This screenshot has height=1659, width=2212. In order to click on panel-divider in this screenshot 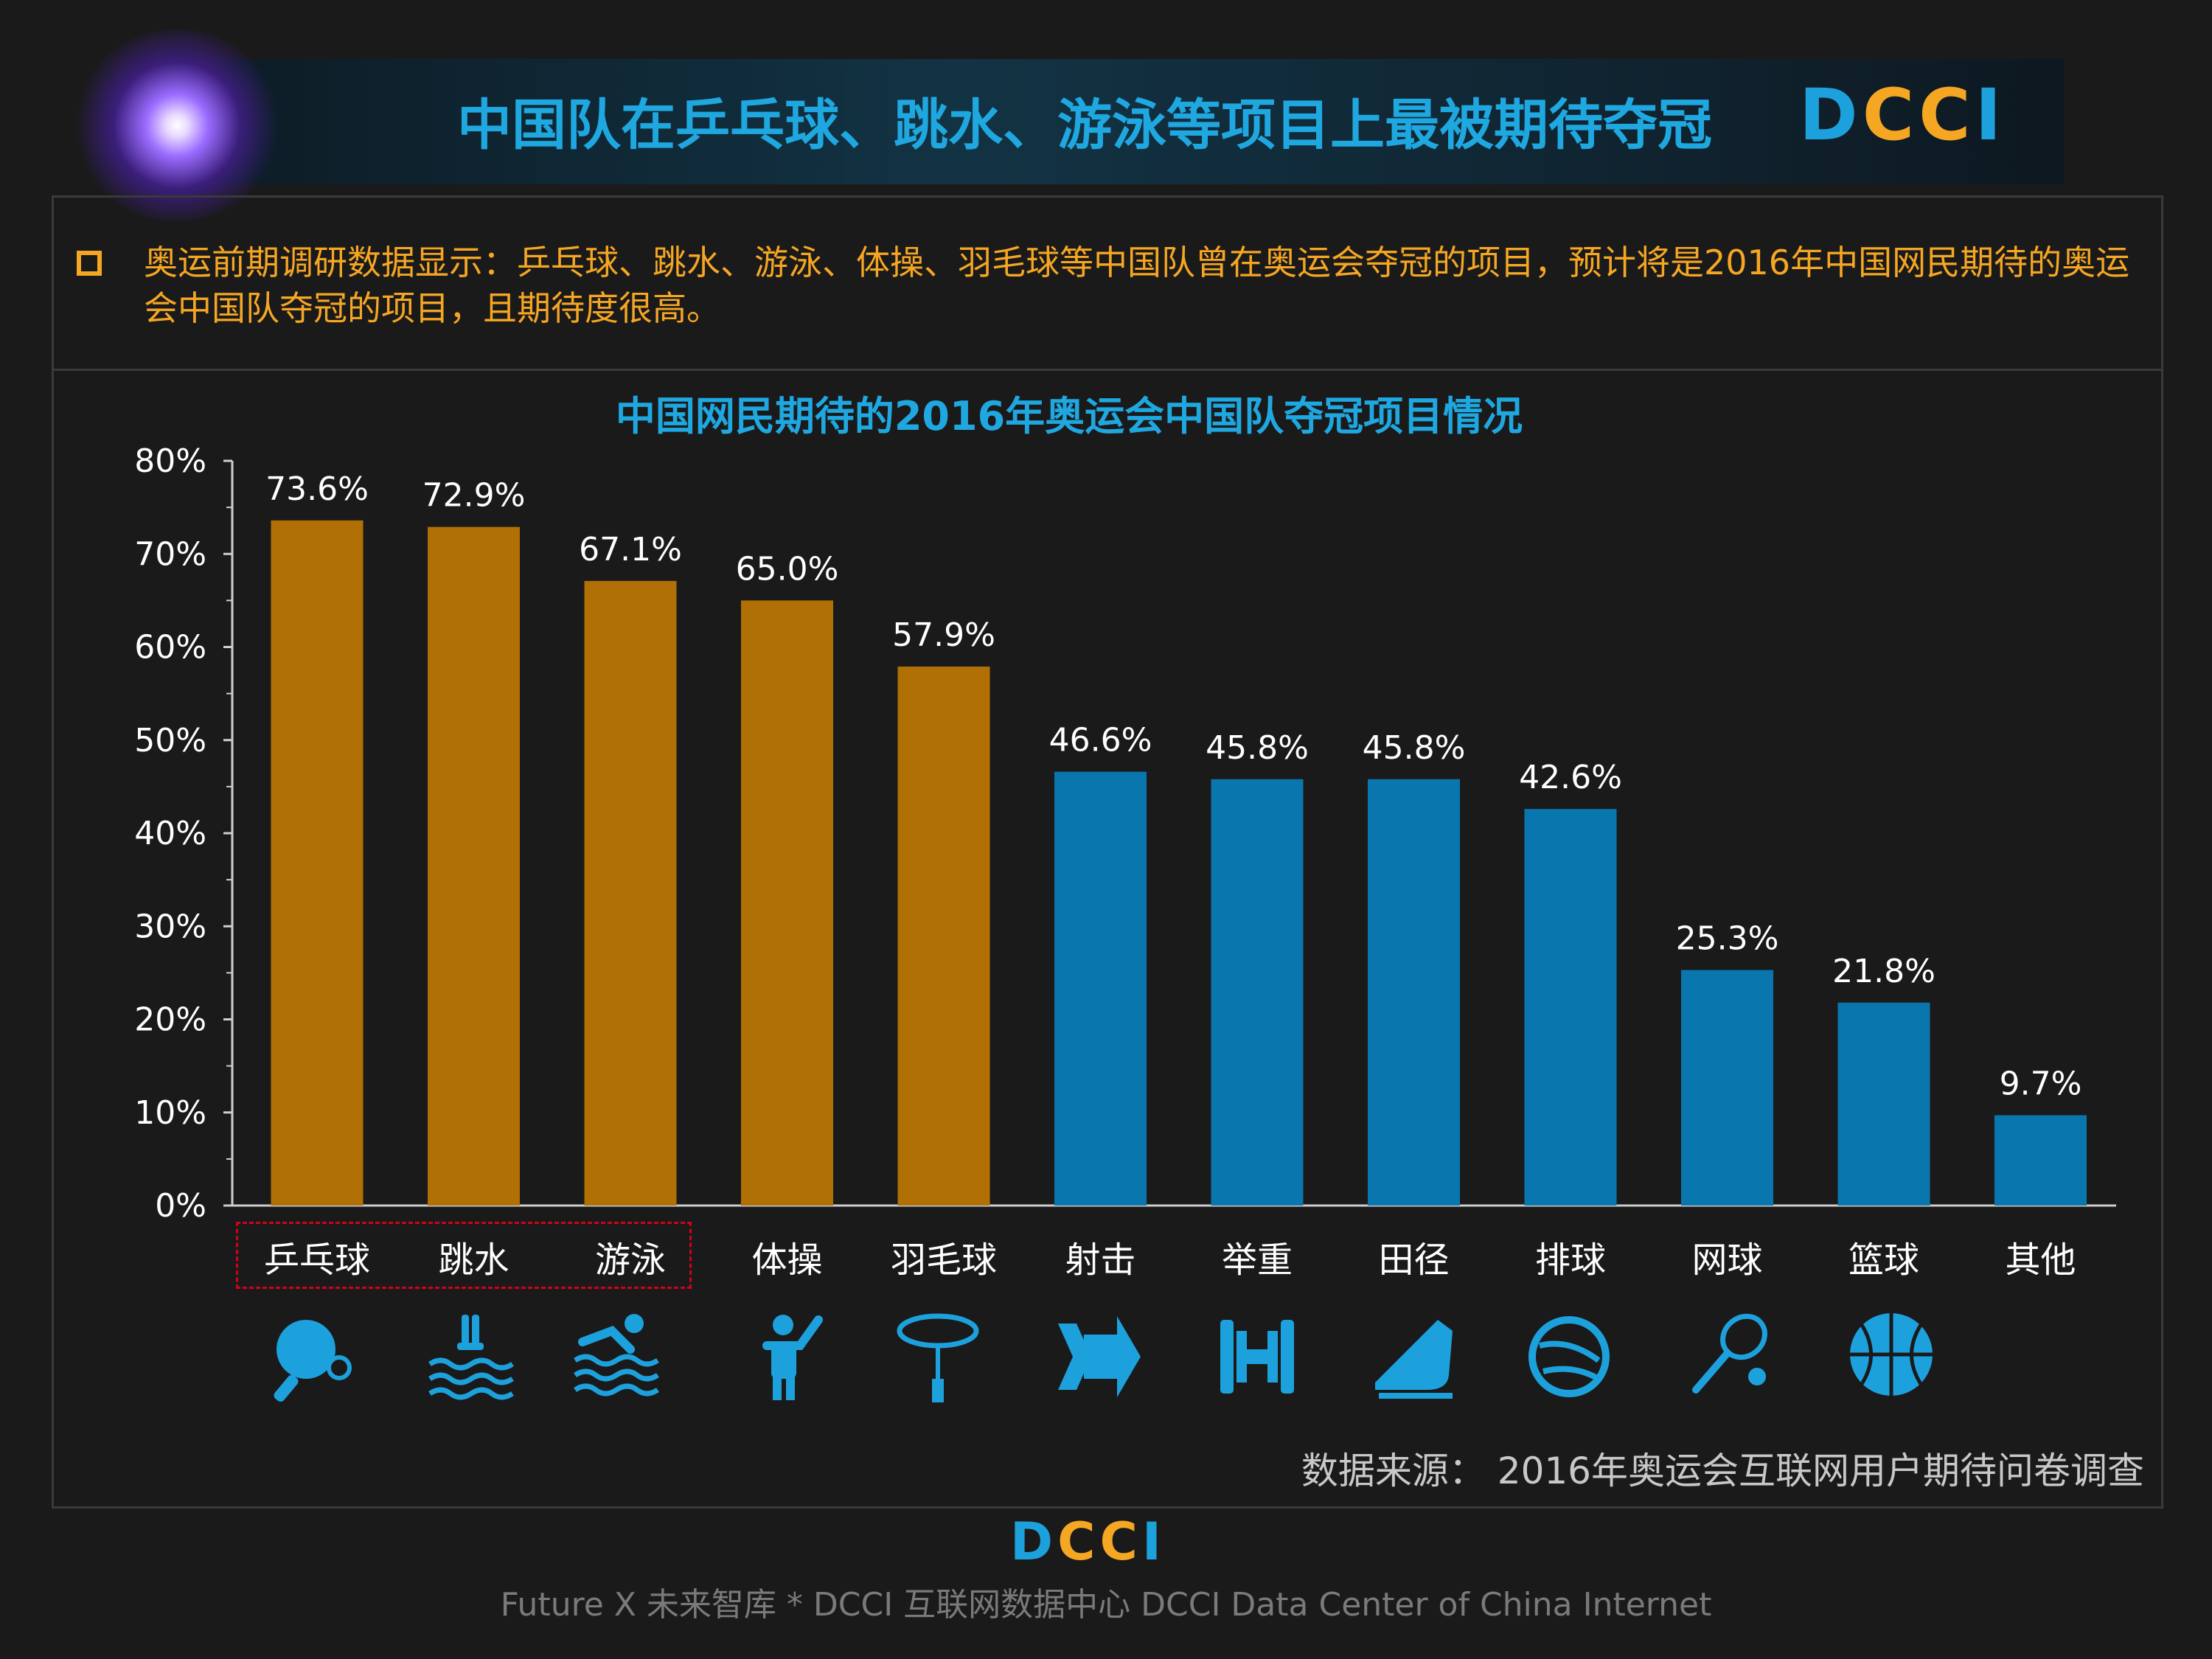, I will do `click(1106, 370)`.